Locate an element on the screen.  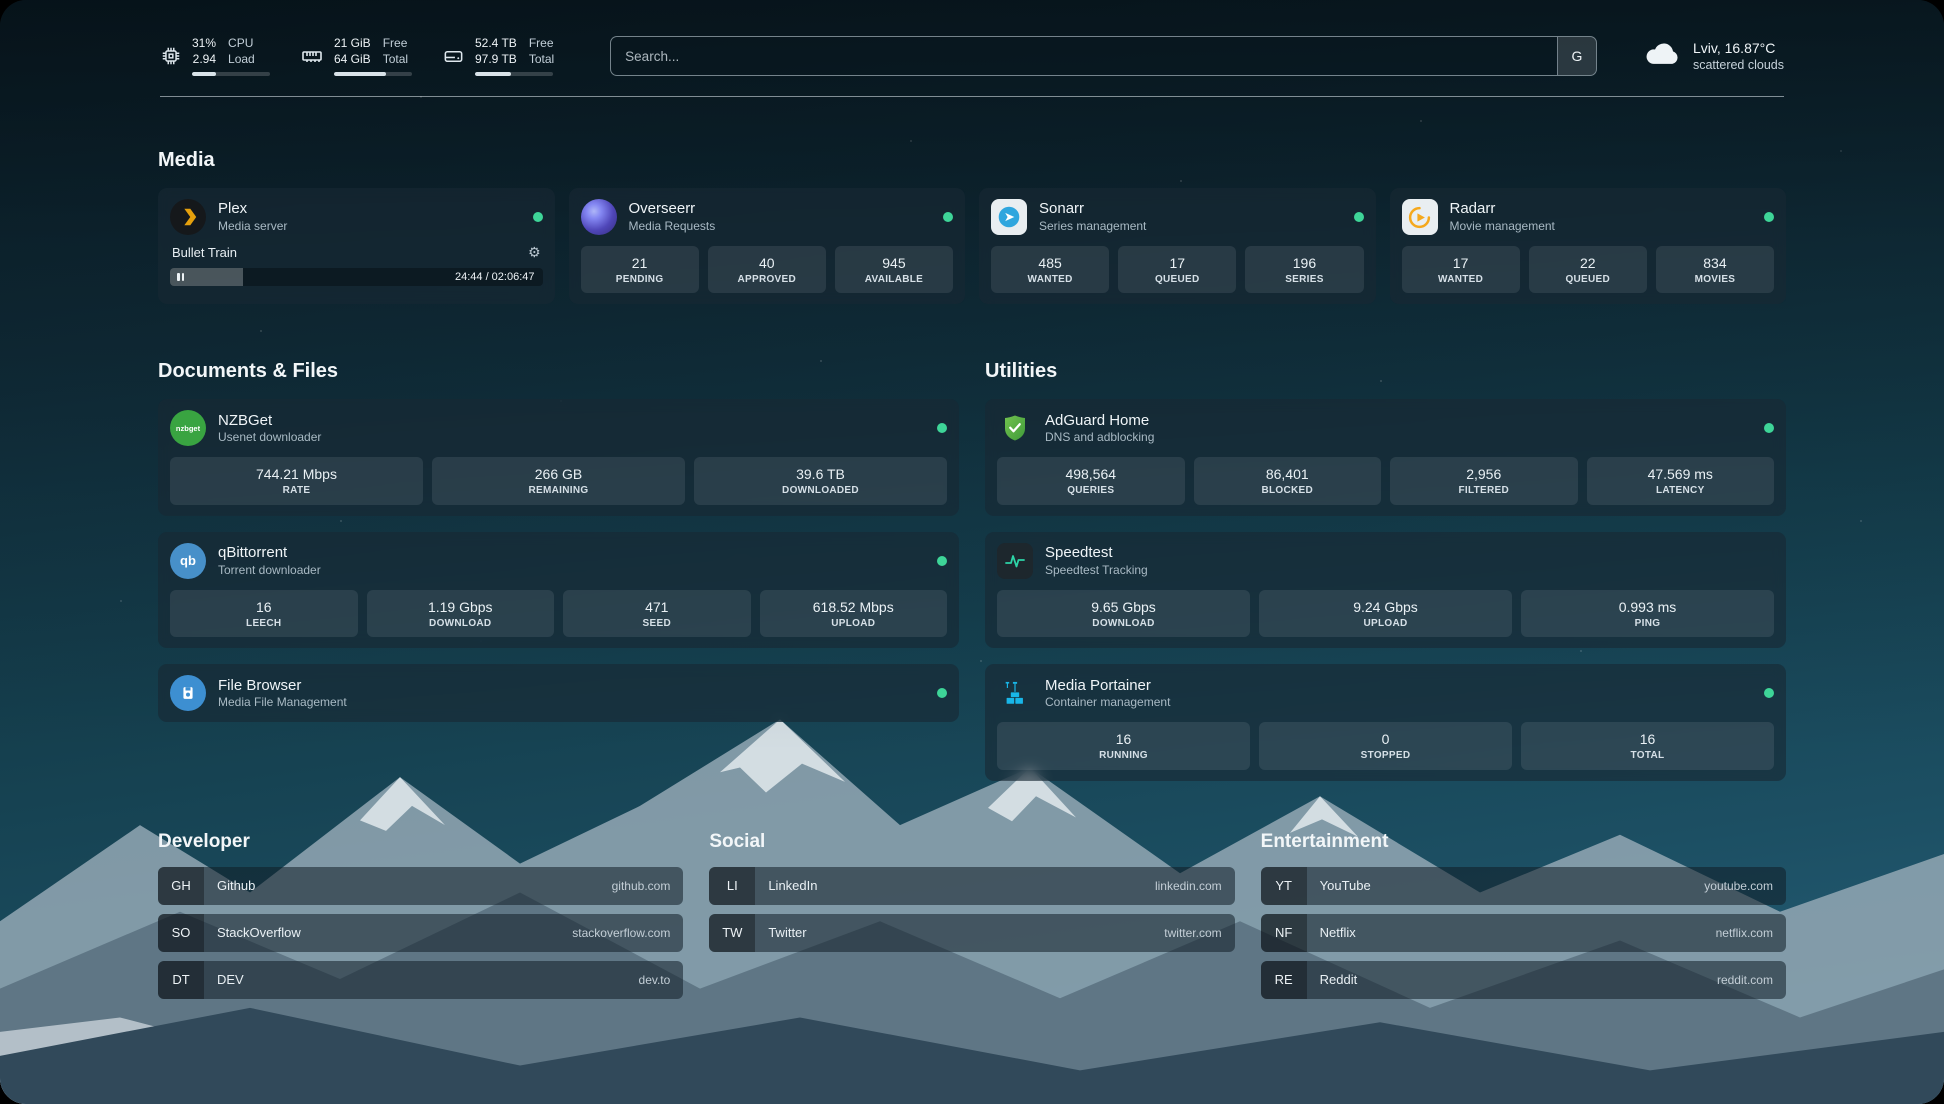
bookmark-abbr: GH is located at coordinates (181, 885).